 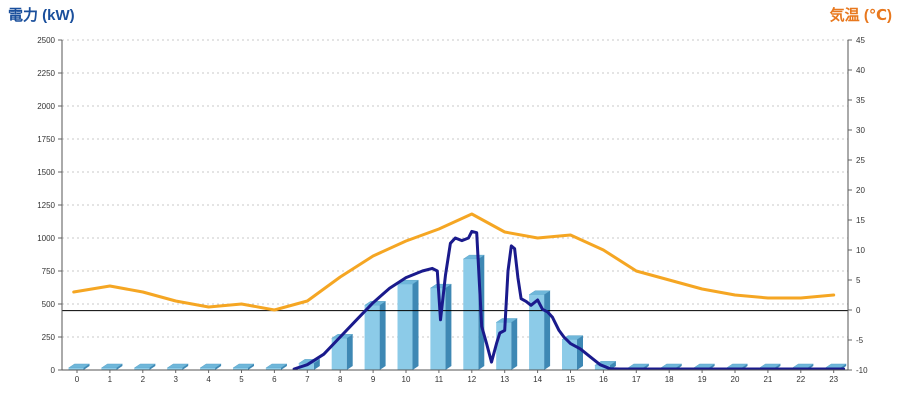 What do you see at coordinates (860, 130) in the screenshot?
I see `right-axis-tick-label: 30` at bounding box center [860, 130].